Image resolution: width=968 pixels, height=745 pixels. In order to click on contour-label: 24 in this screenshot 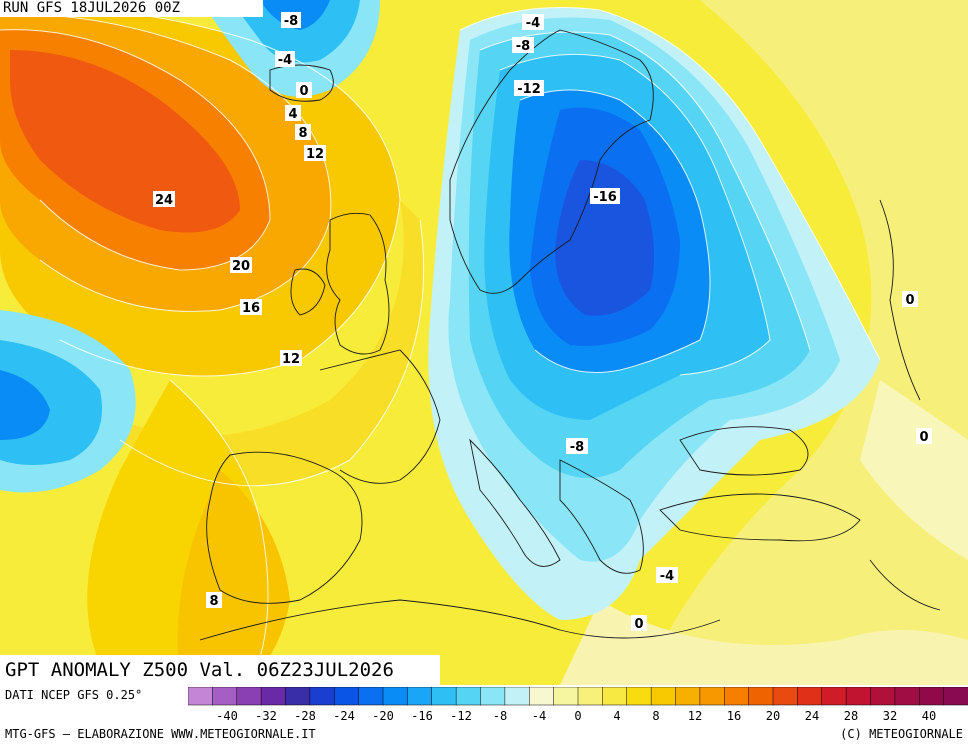, I will do `click(164, 199)`.